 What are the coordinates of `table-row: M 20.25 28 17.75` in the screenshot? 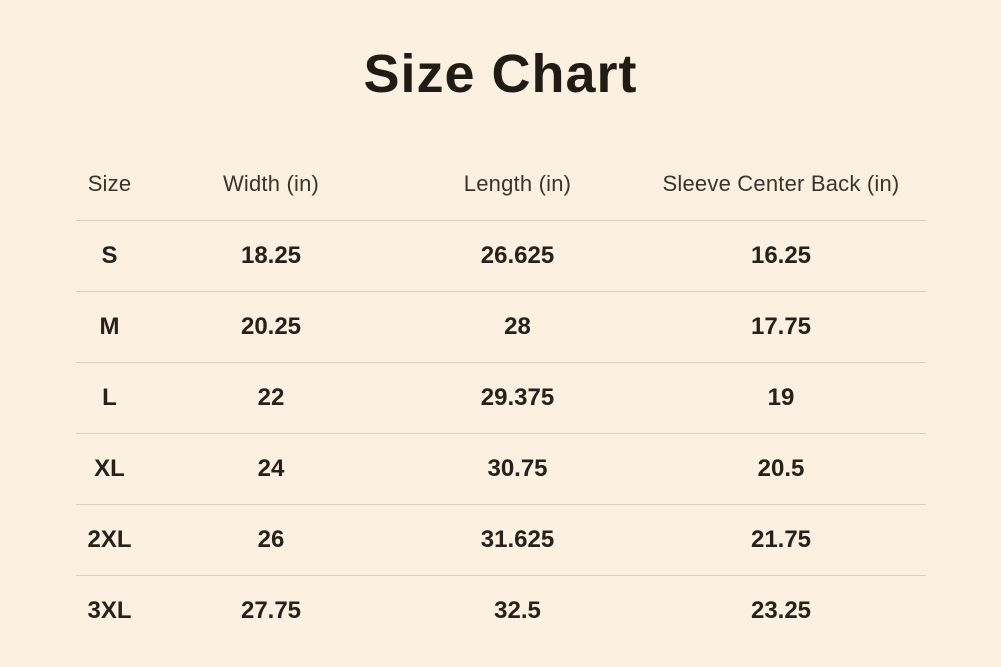 It's located at (500, 327).